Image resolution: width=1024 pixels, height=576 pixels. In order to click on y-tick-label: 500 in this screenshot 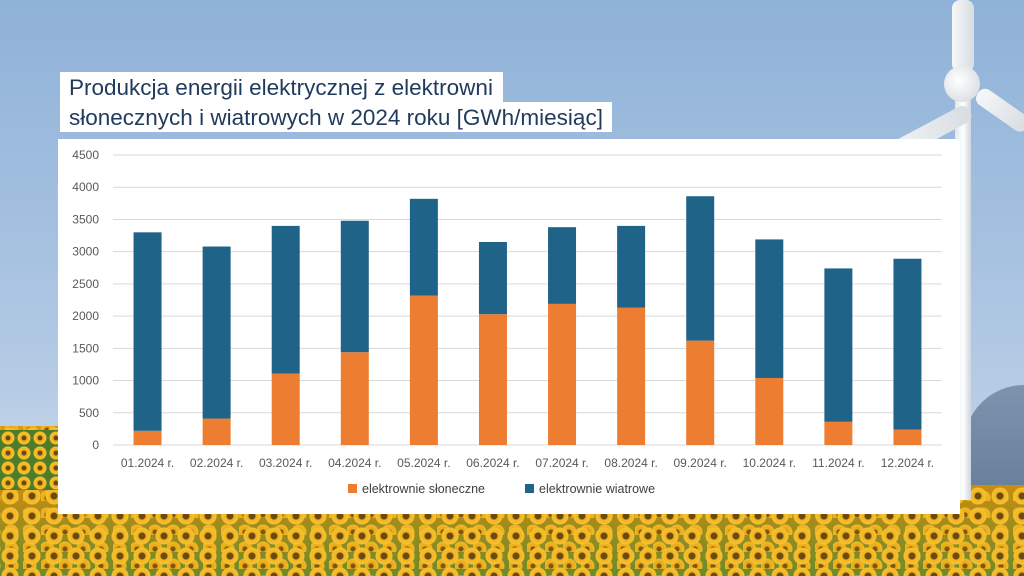, I will do `click(89, 413)`.